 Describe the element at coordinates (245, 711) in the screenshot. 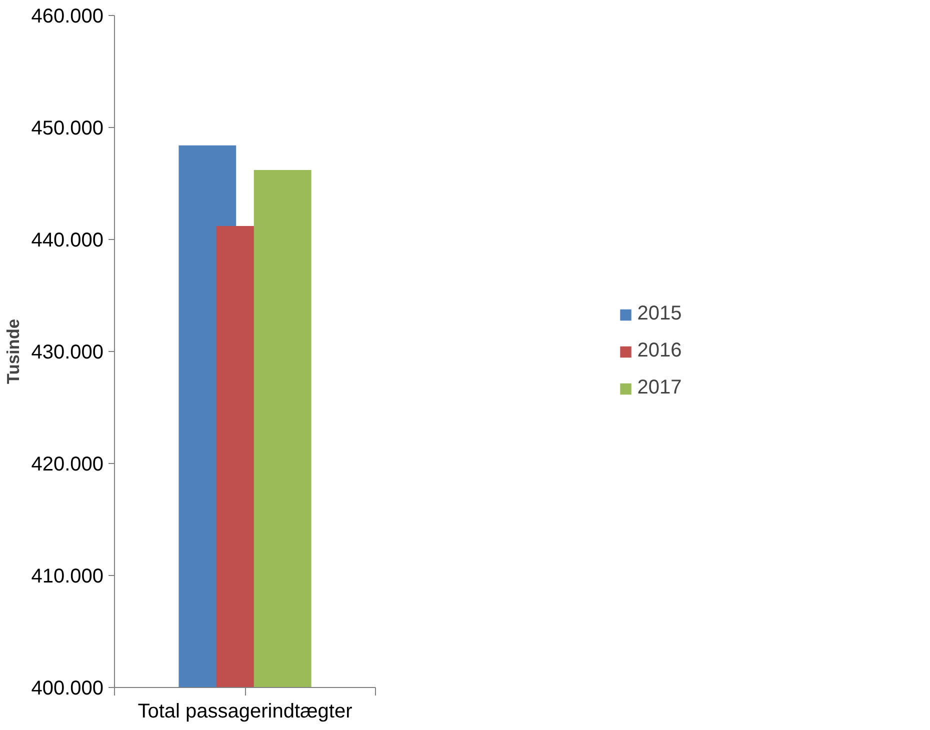

I see `x-tick-label: Total passagerindtægter` at that location.